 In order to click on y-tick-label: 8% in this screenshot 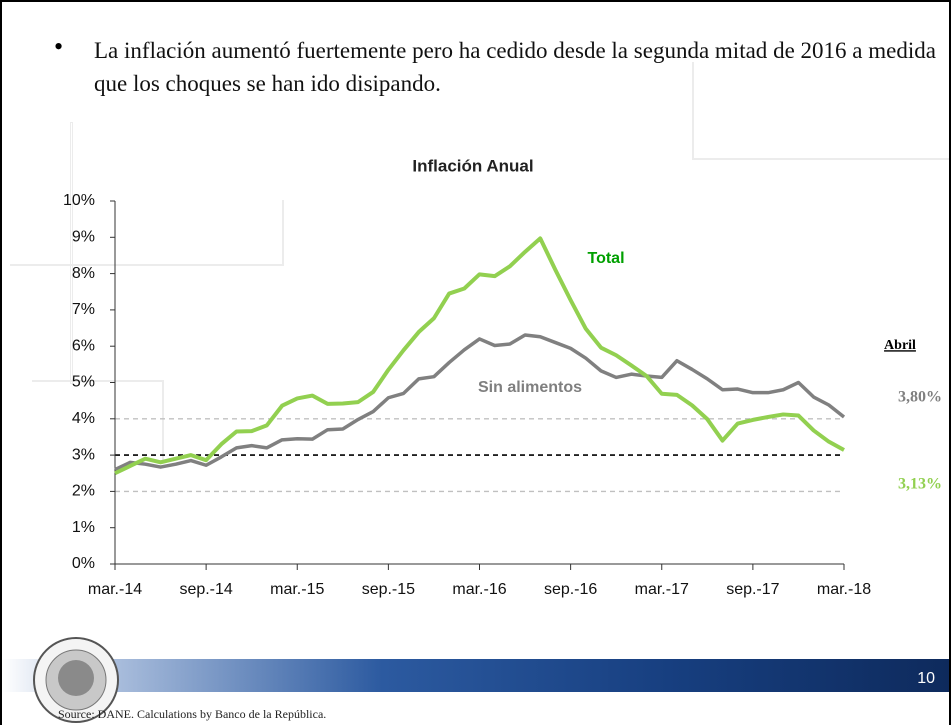, I will do `click(83, 273)`.